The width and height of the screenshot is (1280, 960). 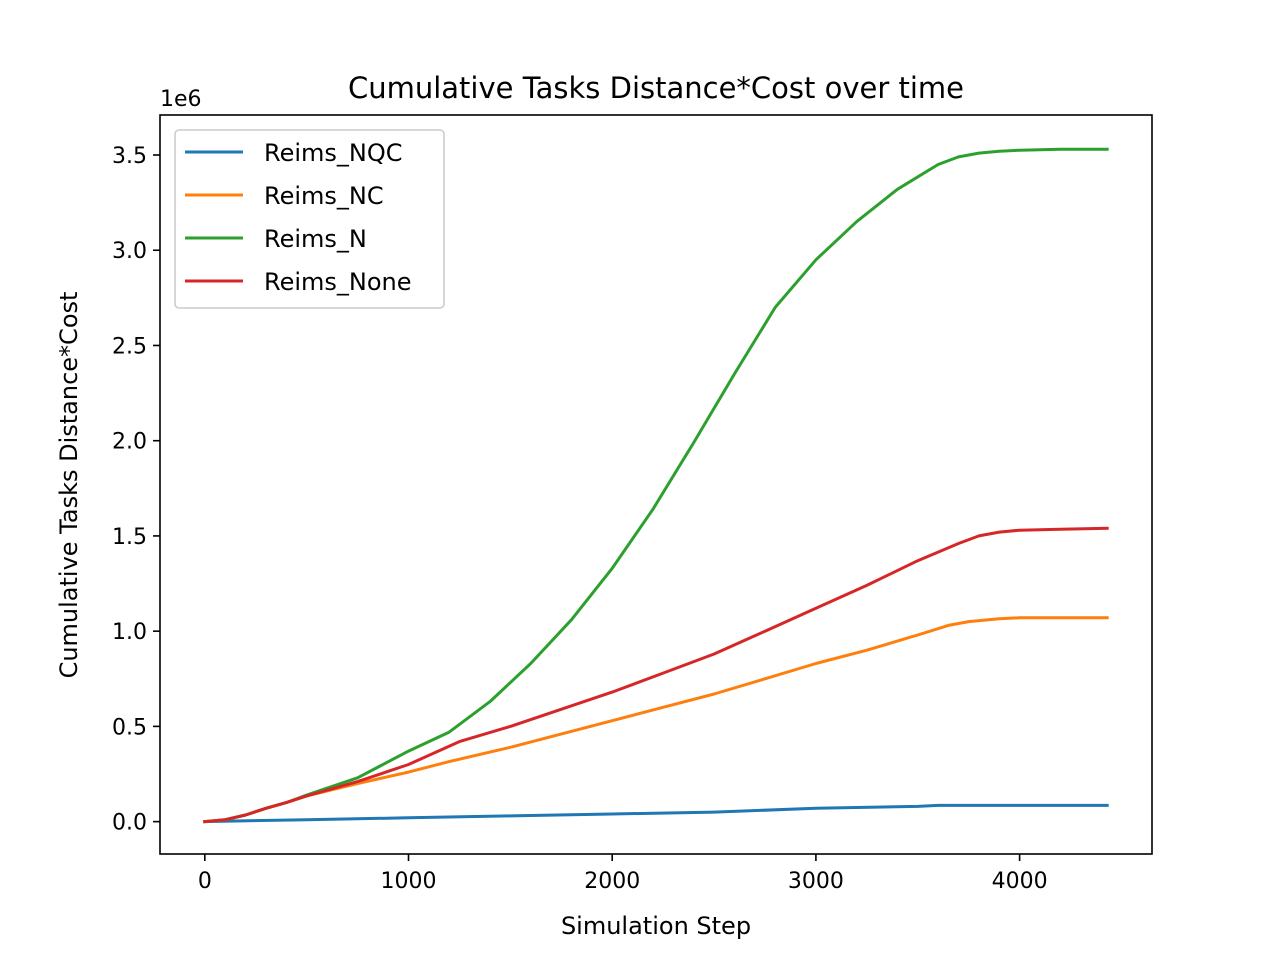 I want to click on y-axis-offset-label: 1e6, so click(x=181, y=99).